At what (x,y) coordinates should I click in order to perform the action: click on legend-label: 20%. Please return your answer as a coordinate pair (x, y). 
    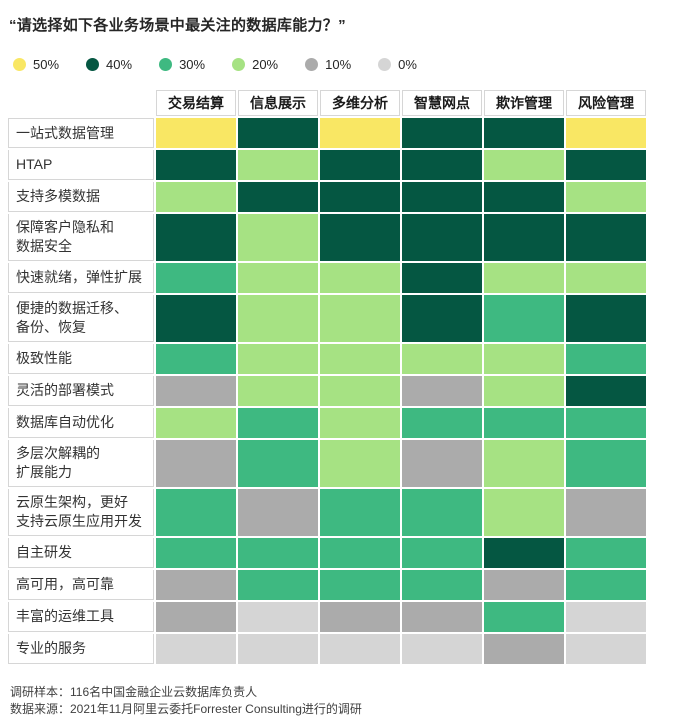
    Looking at the image, I should click on (265, 64).